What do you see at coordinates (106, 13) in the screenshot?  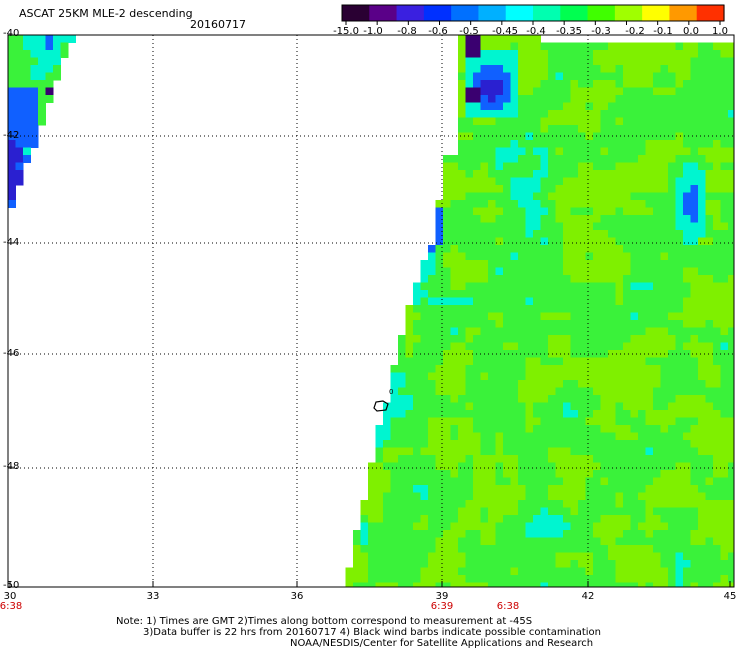 I see `map-title: ASCAT 25KM MLE-2 descending` at bounding box center [106, 13].